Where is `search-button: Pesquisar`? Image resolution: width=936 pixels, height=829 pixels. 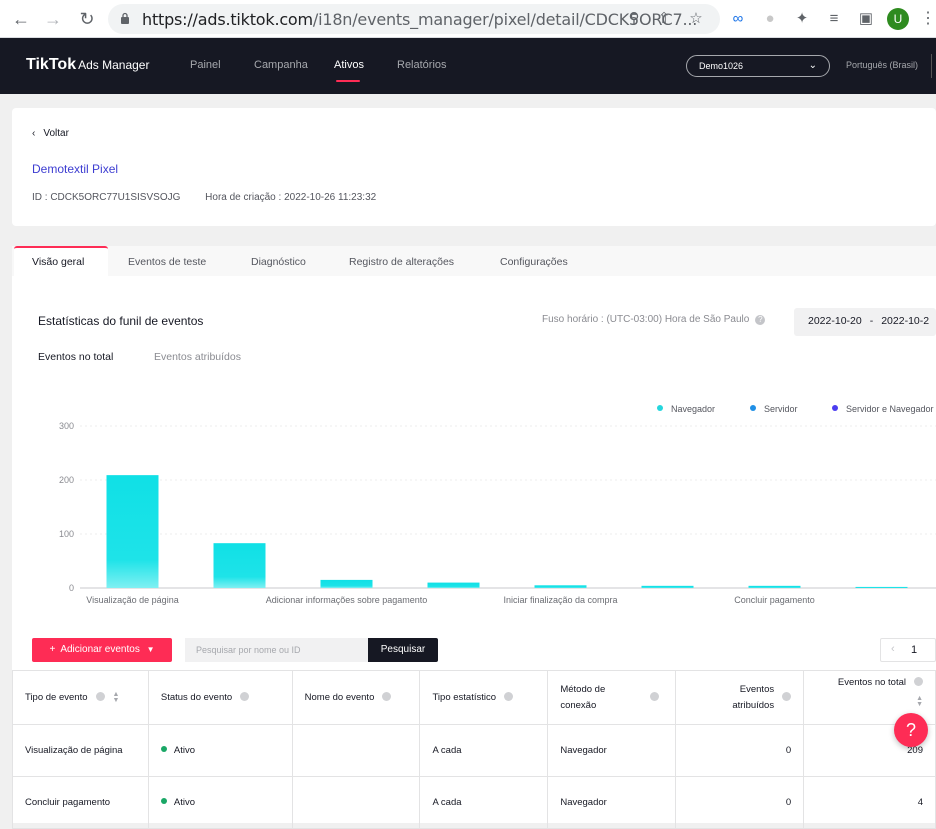
search-button: Pesquisar is located at coordinates (403, 650).